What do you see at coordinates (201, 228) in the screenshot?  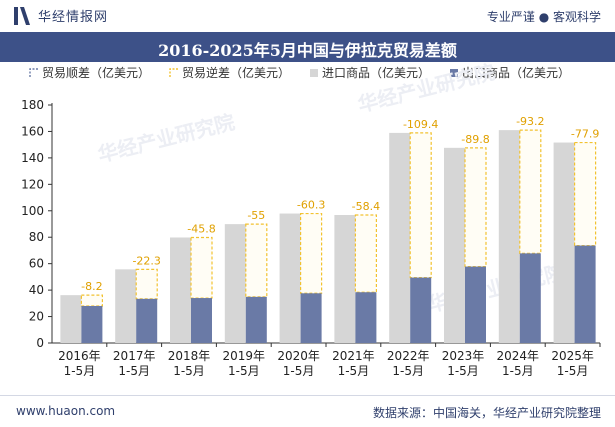 I see `deficit-data-label: -45.8` at bounding box center [201, 228].